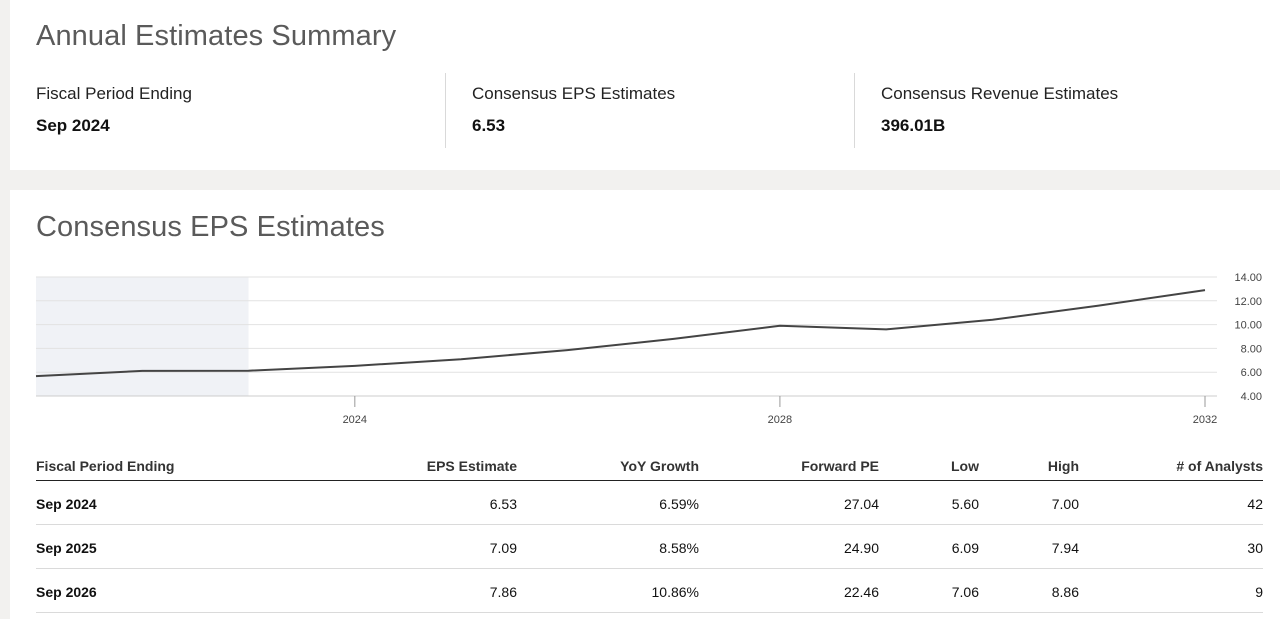  Describe the element at coordinates (965, 504) in the screenshot. I see `cell-low: 5.60` at that location.